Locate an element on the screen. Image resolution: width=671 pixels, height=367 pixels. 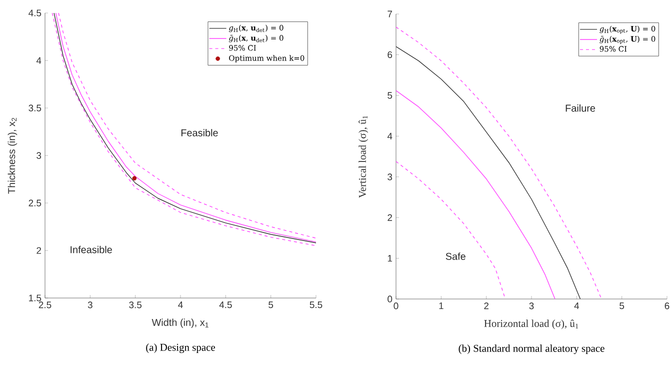
x-tick-label: 4.5 is located at coordinates (225, 305).